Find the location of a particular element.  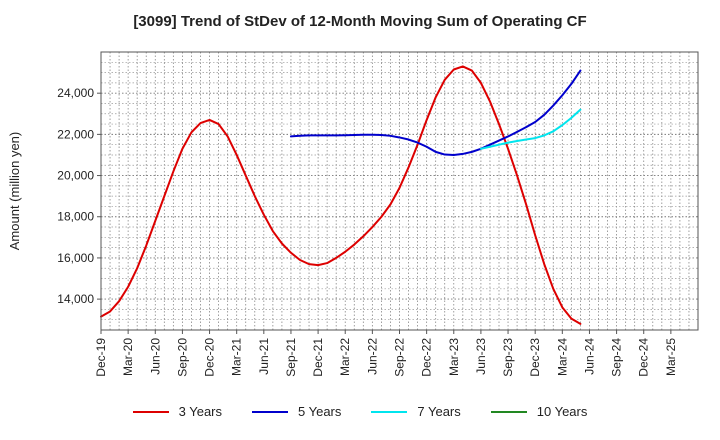

x-tick-label: Sep-20 is located at coordinates (182, 357).